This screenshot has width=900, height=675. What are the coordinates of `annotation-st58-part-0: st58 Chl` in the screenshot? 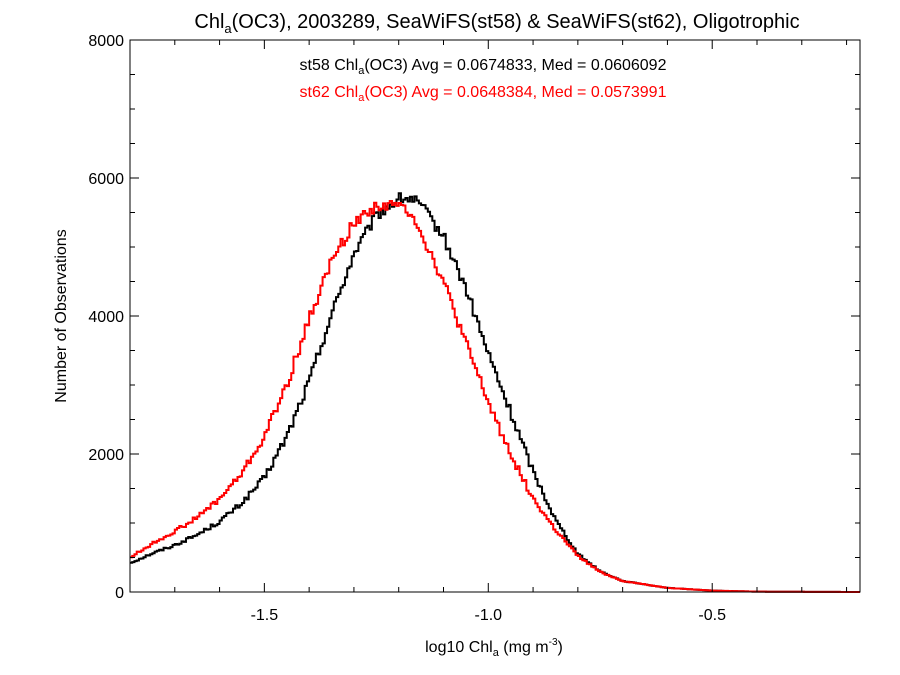 It's located at (329, 65).